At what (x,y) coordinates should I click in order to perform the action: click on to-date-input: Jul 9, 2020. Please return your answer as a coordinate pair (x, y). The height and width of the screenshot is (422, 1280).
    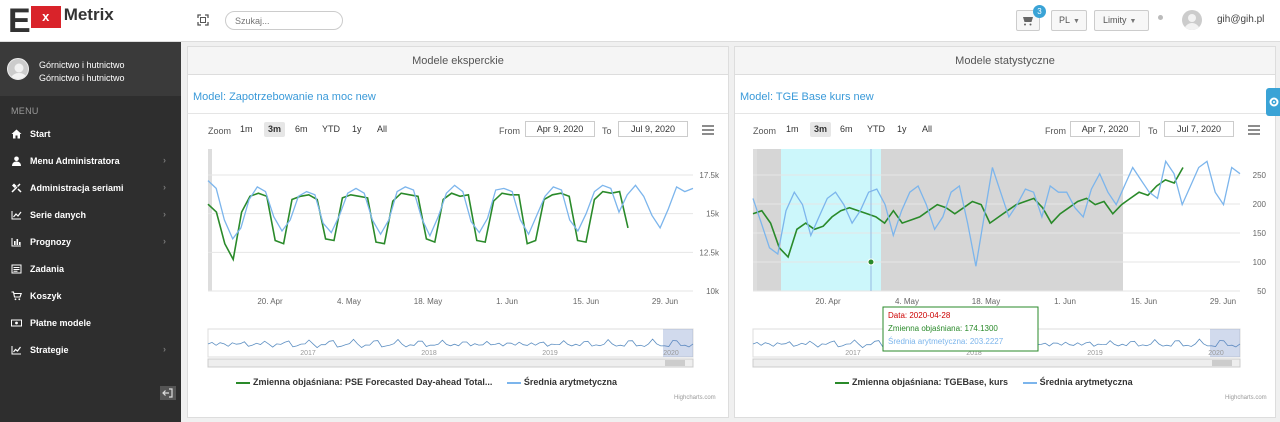
    Looking at the image, I should click on (653, 129).